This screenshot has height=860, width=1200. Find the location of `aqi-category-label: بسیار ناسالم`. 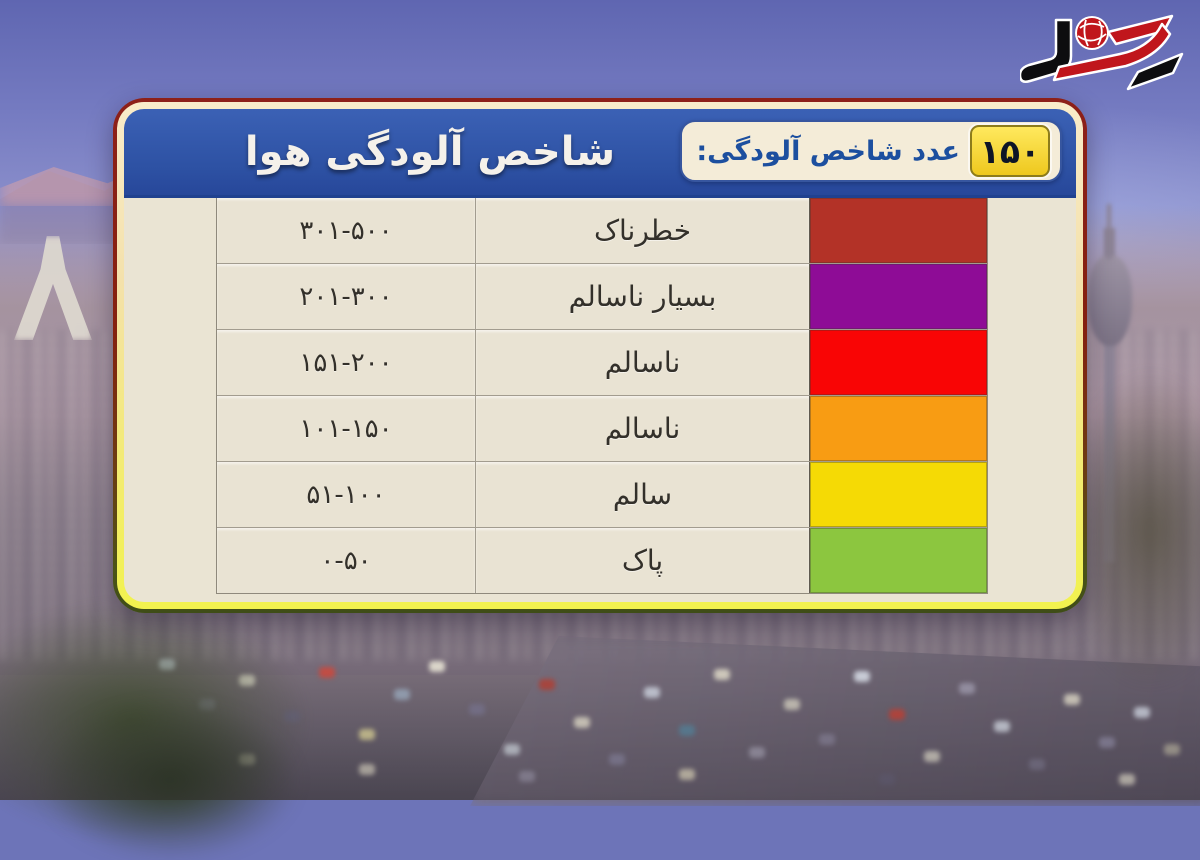

aqi-category-label: بسیار ناسالم is located at coordinates (642, 296).